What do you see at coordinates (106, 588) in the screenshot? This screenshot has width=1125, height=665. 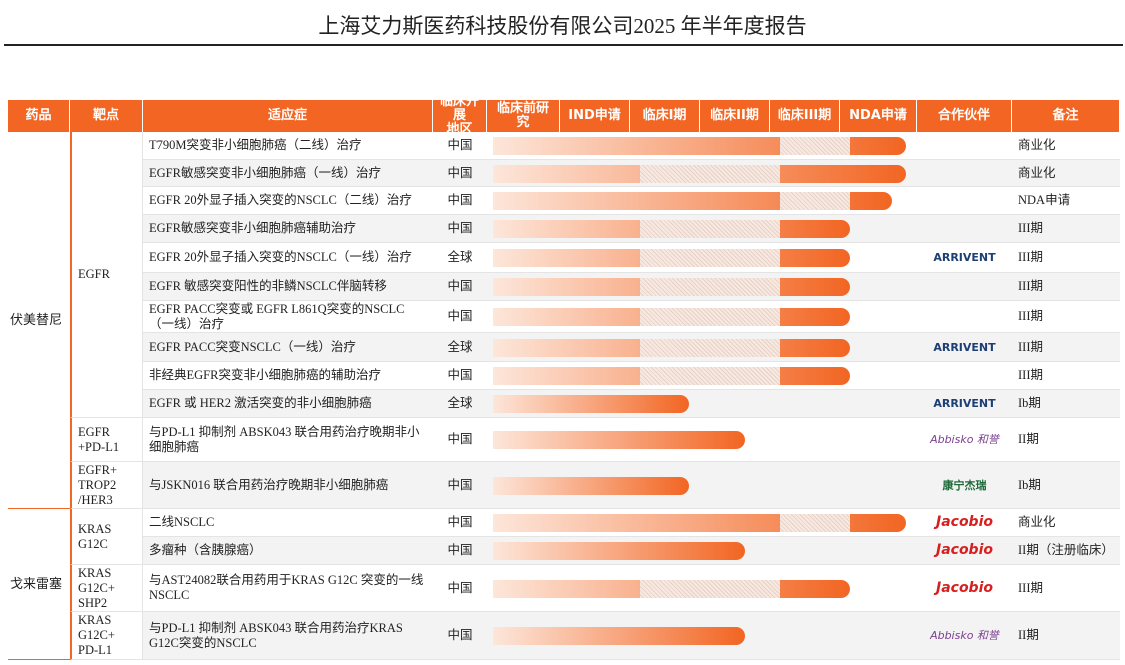 I see `target: KRAS G12C+ SHP2` at bounding box center [106, 588].